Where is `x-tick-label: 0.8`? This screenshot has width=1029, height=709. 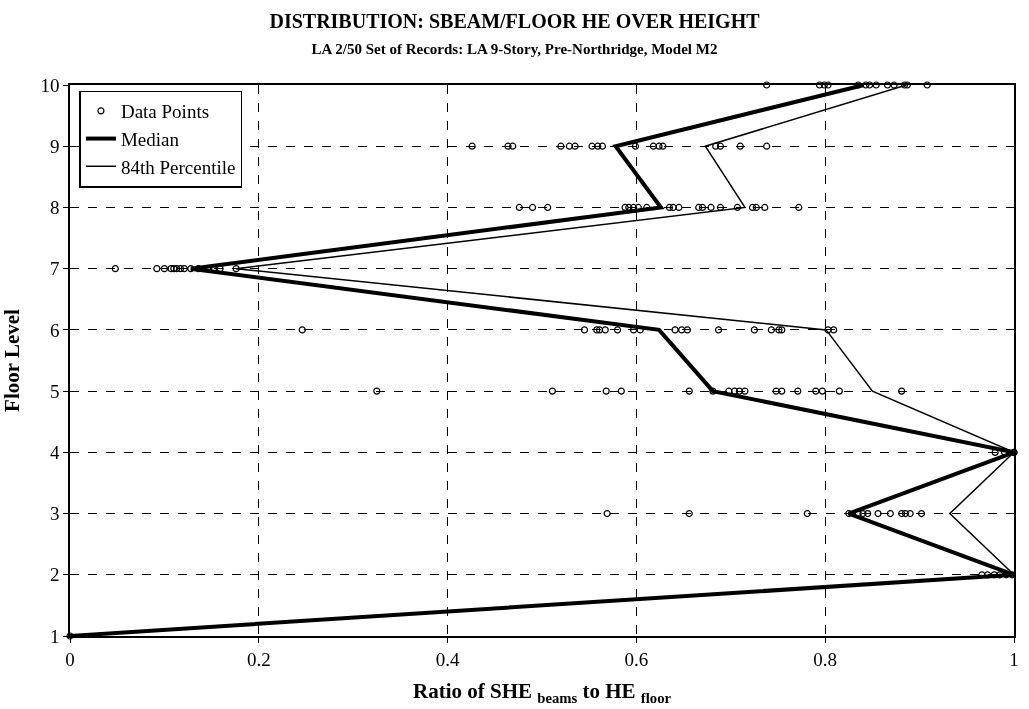 x-tick-label: 0.8 is located at coordinates (825, 659).